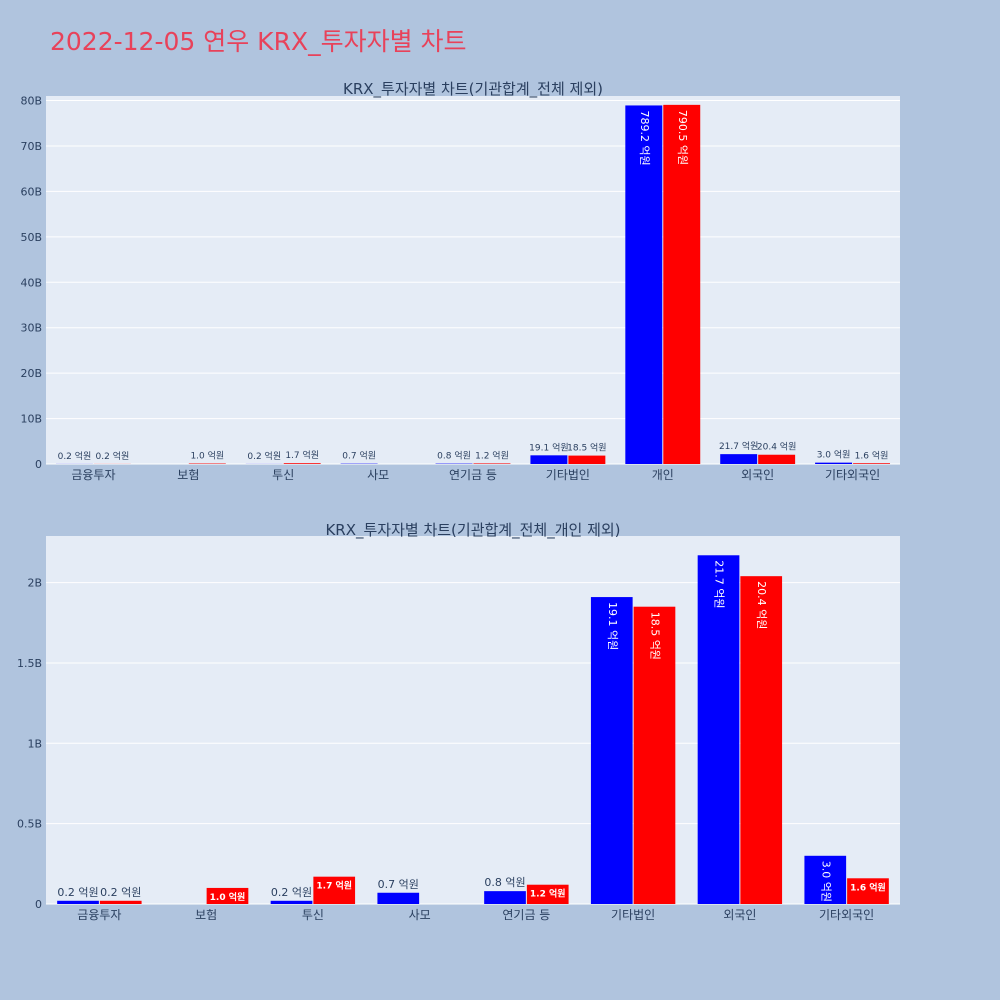 The image size is (1000, 1000). Describe the element at coordinates (682, 137) in the screenshot. I see `data-label: 790.5 억원` at that location.